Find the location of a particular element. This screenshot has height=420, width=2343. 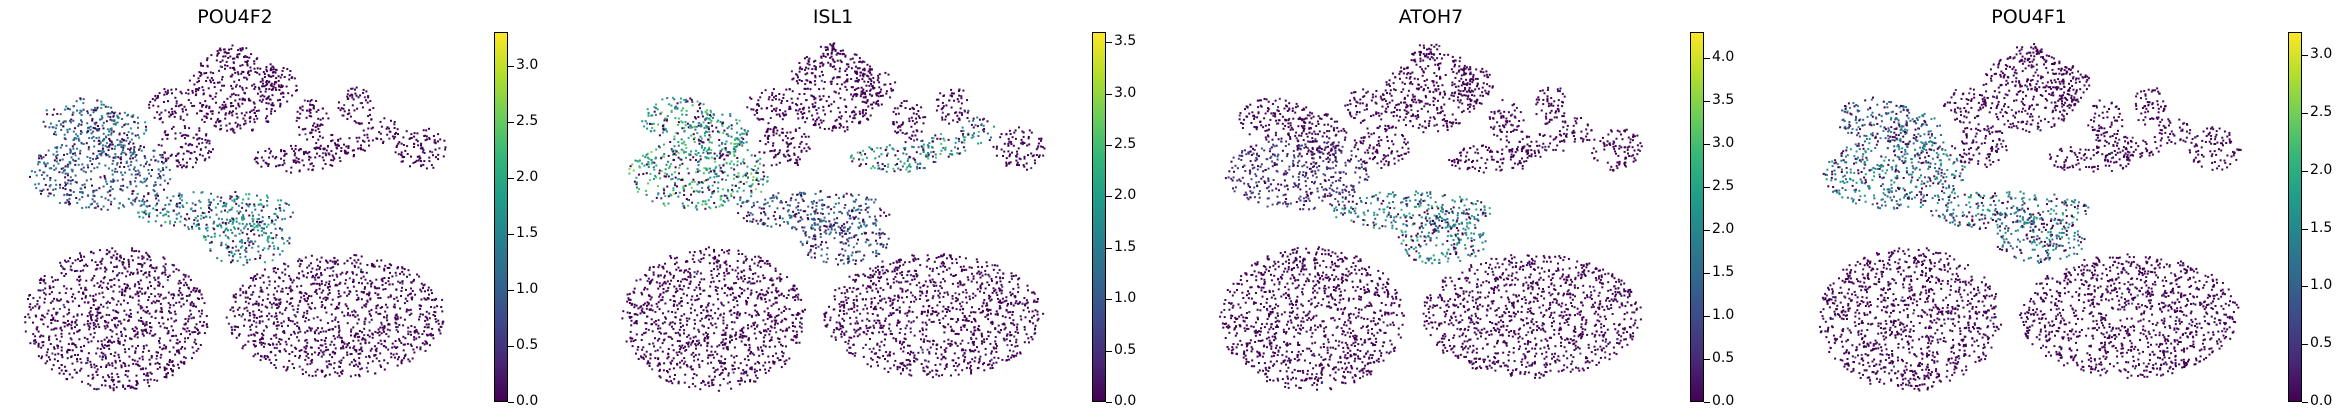

panel-title: ISL1 is located at coordinates (833, 17).